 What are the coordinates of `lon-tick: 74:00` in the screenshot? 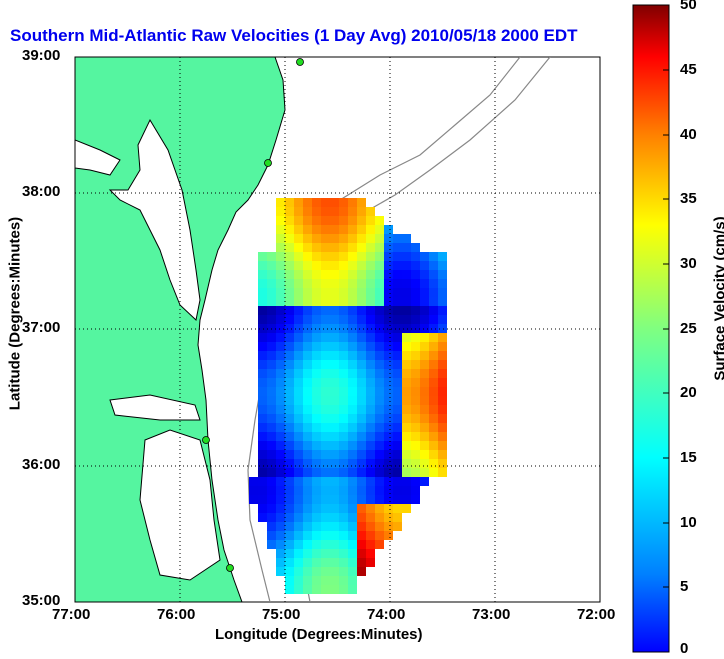 It's located at (386, 614).